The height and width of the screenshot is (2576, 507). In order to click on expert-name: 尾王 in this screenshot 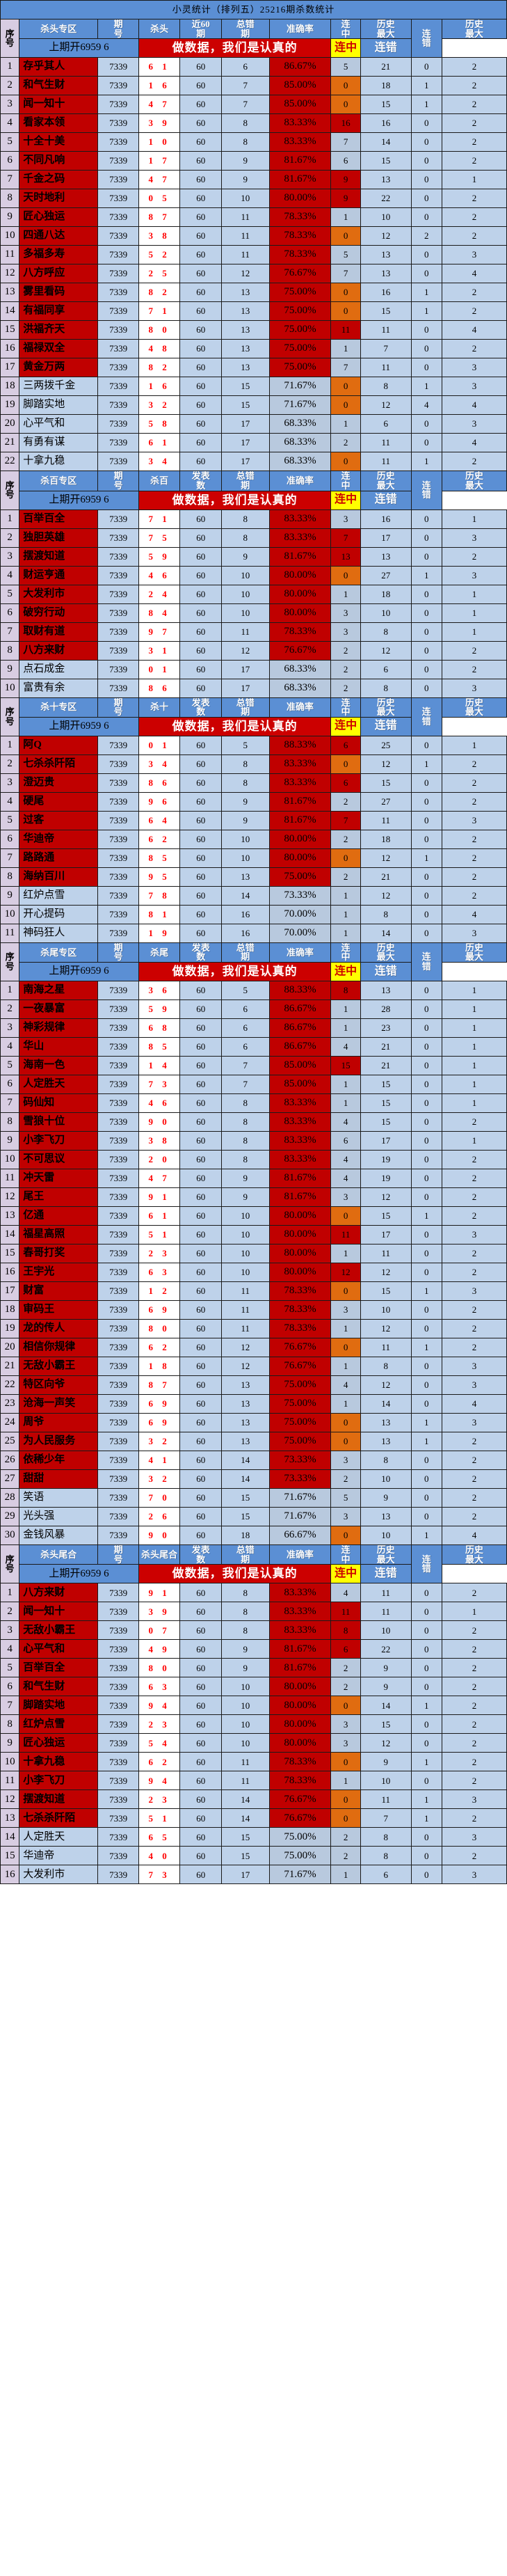, I will do `click(59, 1197)`.